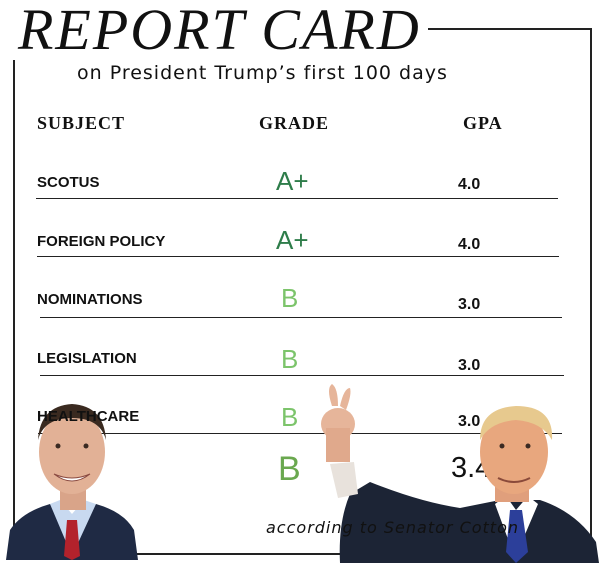  I want to click on grade-healthcare: B, so click(290, 417).